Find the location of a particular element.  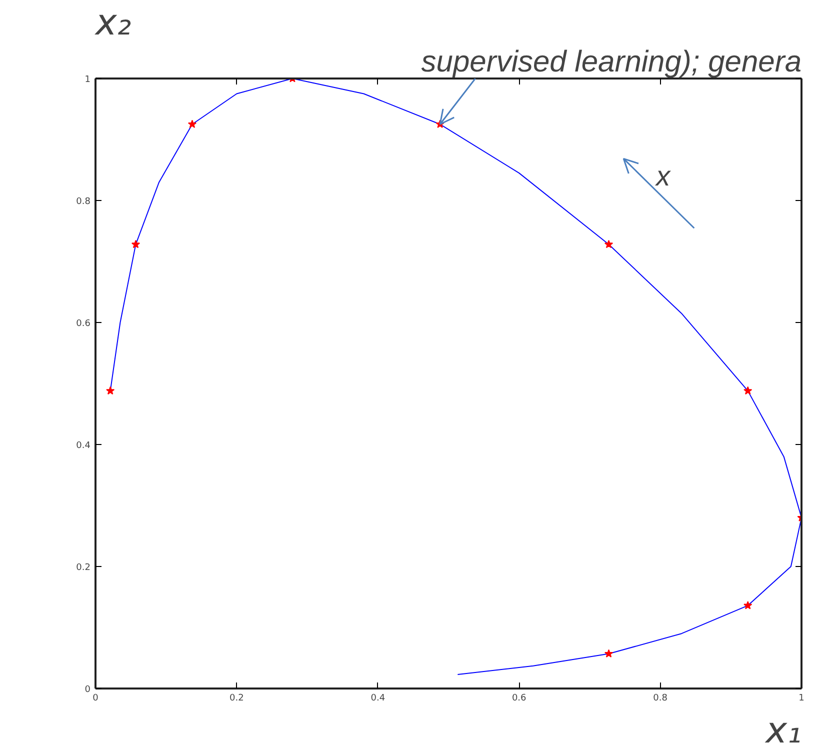

annotation: supervised learning); genera is located at coordinates (611, 62).